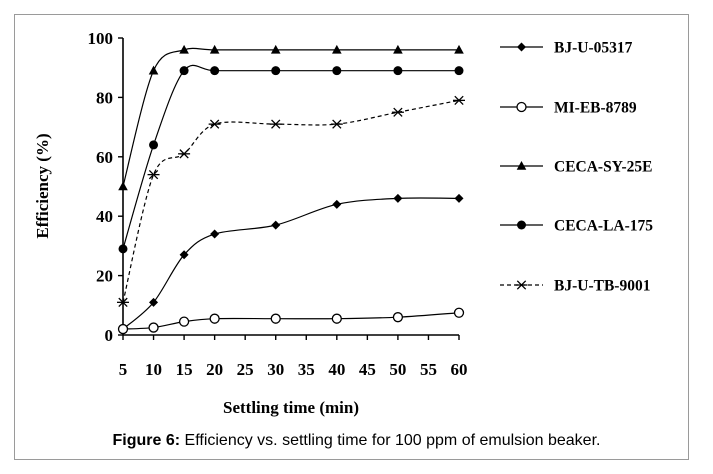  What do you see at coordinates (104, 157) in the screenshot?
I see `y-tick-label: 60` at bounding box center [104, 157].